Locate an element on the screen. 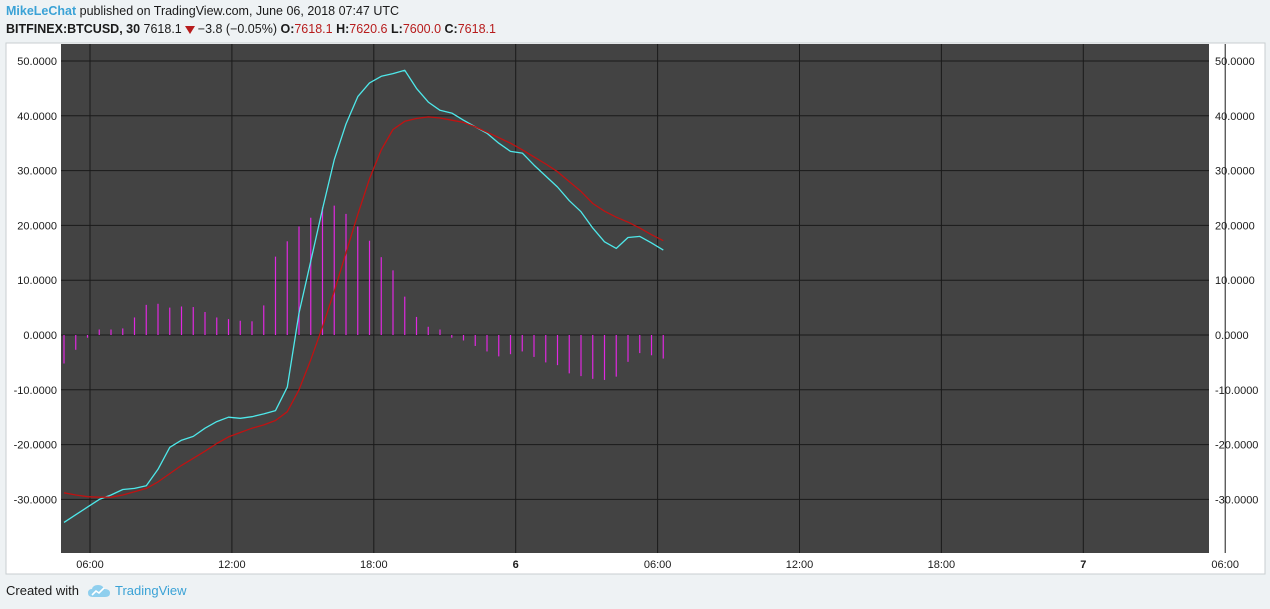 Image resolution: width=1270 pixels, height=609 pixels. tradingview-cloud-icon is located at coordinates (99, 591).